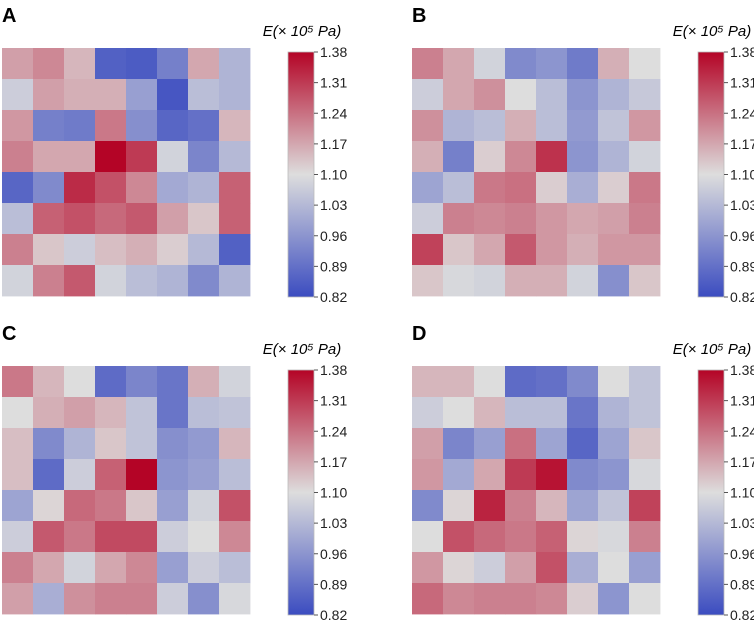  I want to click on colorbar-tick-label: 0.89, so click(333, 266).